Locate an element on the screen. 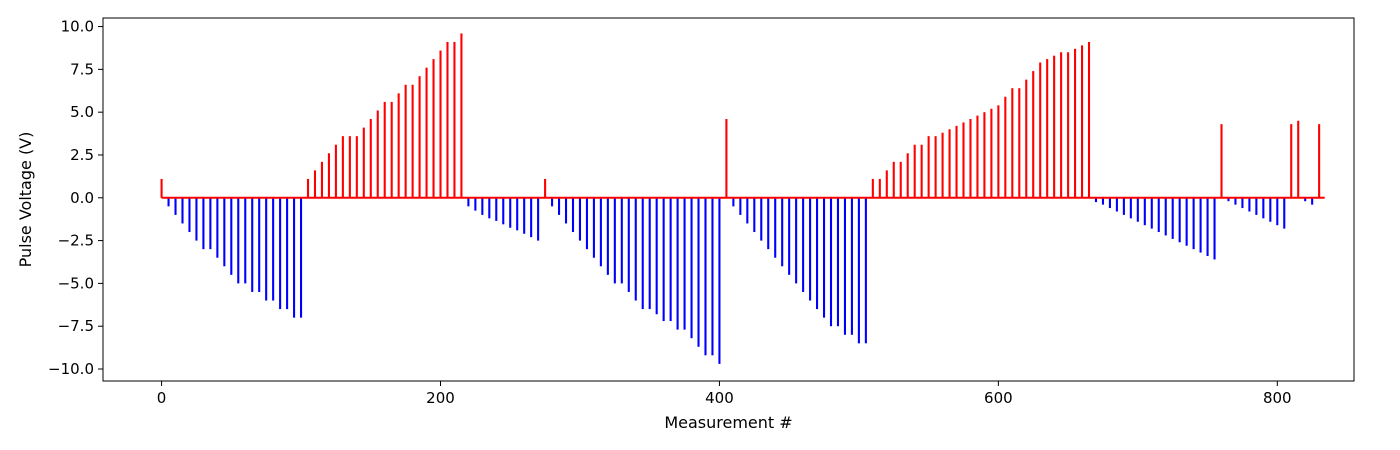 Image resolution: width=1400 pixels, height=450 pixels. y-tick-label: 10.0 is located at coordinates (77, 27).